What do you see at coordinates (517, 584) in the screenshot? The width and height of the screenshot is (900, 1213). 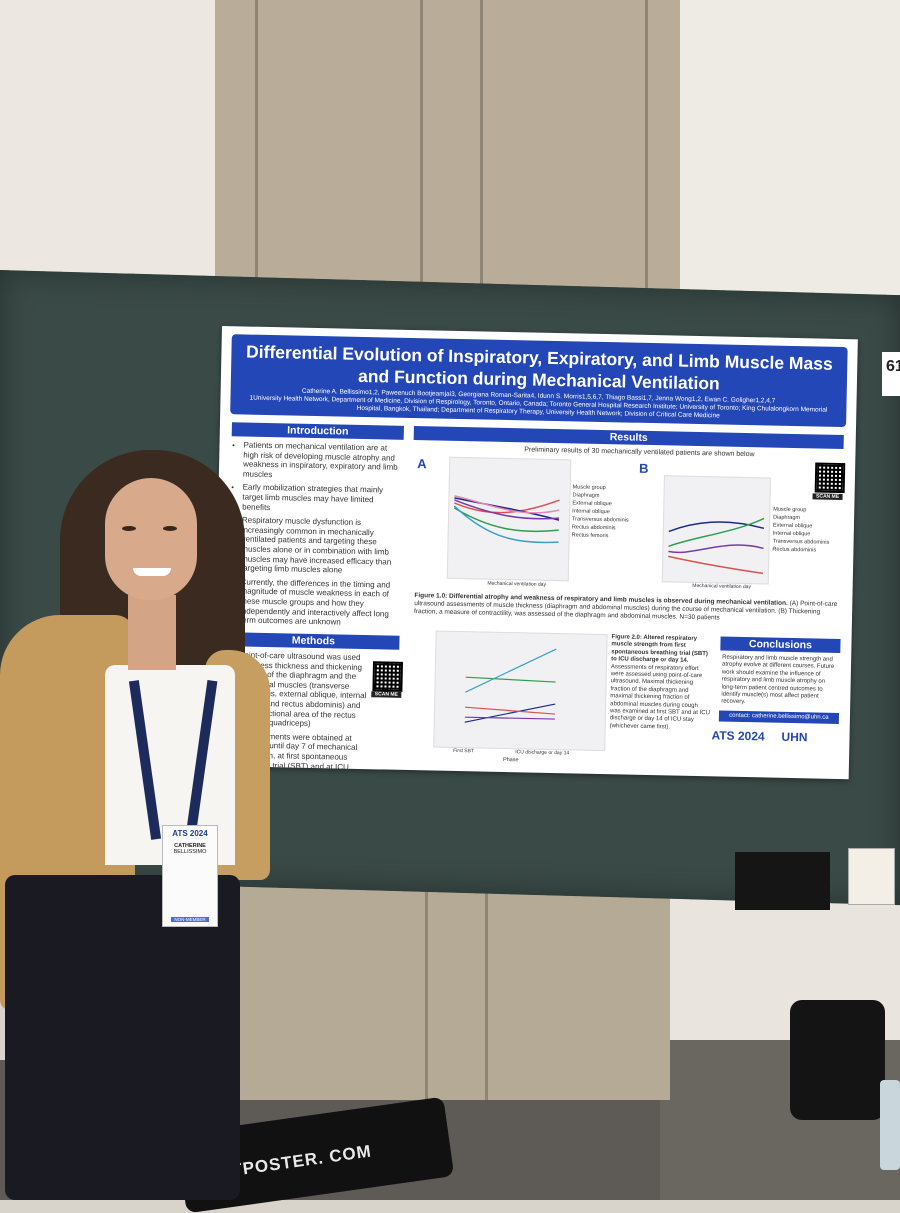 I see `figure-a-xlabel: Mechanical ventilation day` at bounding box center [517, 584].